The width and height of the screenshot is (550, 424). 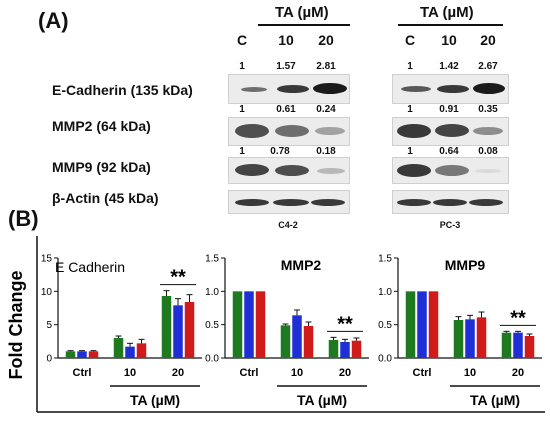 I want to click on chart-2-ytick-label: 0.0, so click(x=385, y=359).